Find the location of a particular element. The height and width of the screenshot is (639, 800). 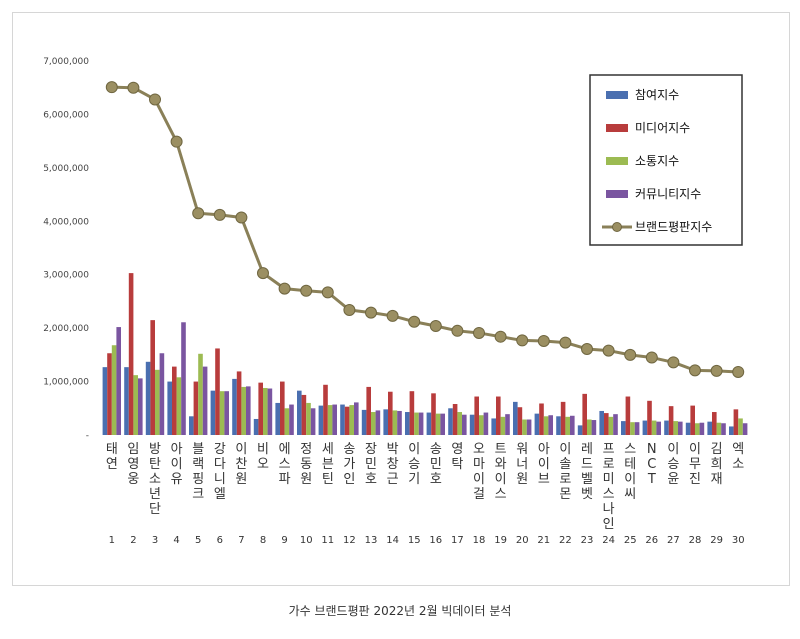

legend-swatch is located at coordinates (617, 128).